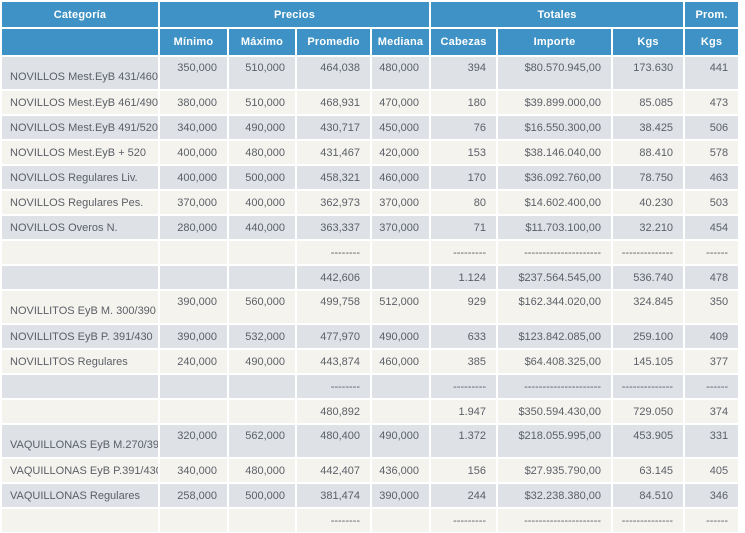  Describe the element at coordinates (81, 442) in the screenshot. I see `category-cell: VAQUILLONAS EyB M.270/390` at that location.